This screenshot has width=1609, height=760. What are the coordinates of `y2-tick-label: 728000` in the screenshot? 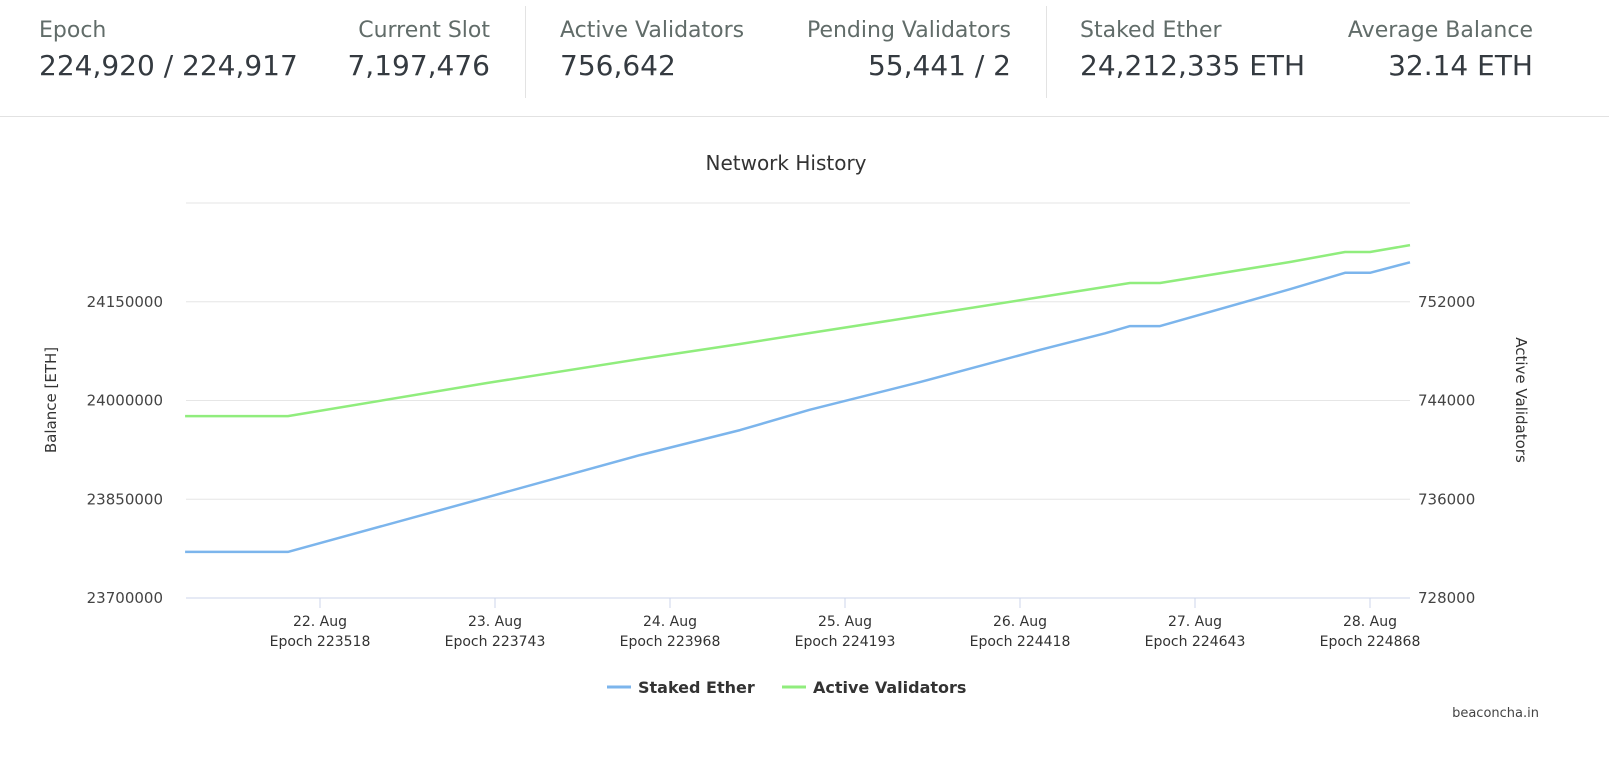 It's located at (1446, 598).